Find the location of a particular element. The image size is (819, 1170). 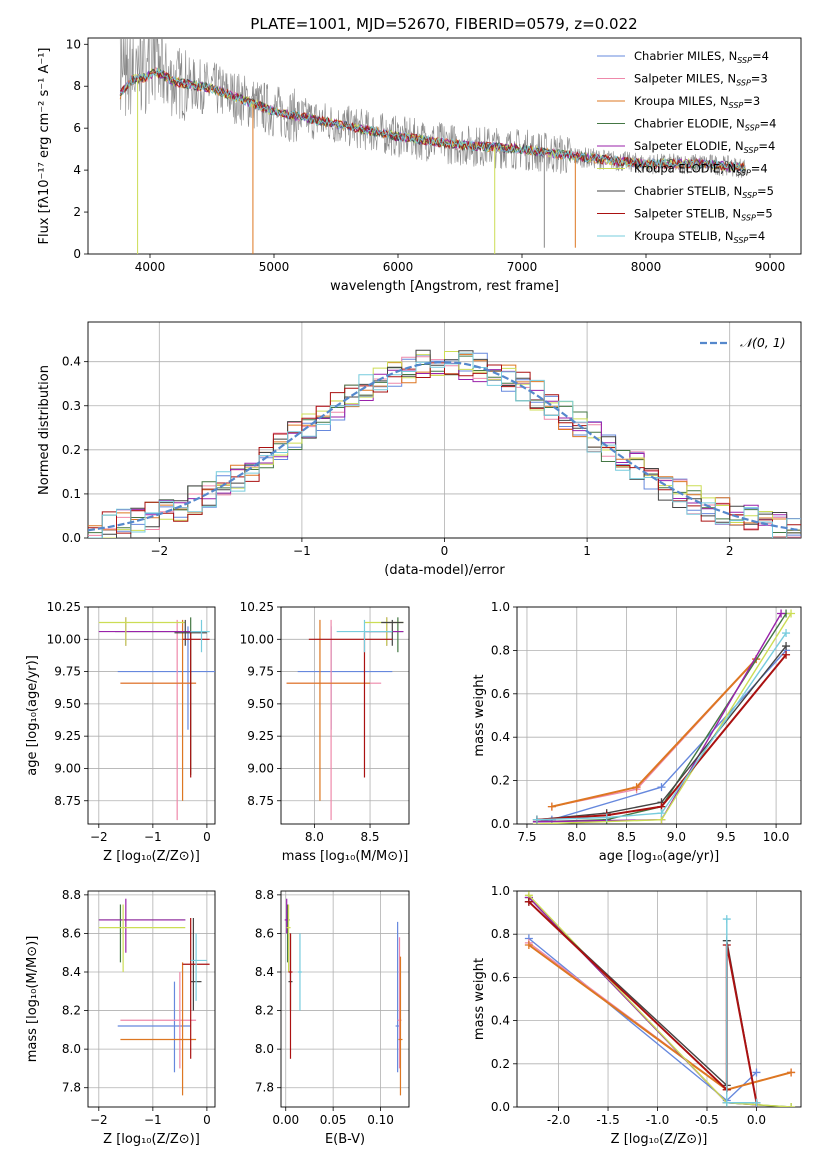

x-axis-label: (data-model)/error is located at coordinates (444, 570).